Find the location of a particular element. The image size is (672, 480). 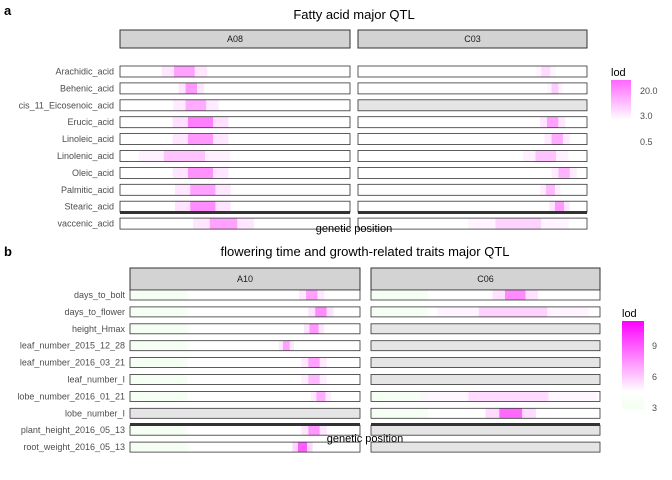

legend-title-b: lod is located at coordinates (629, 314).